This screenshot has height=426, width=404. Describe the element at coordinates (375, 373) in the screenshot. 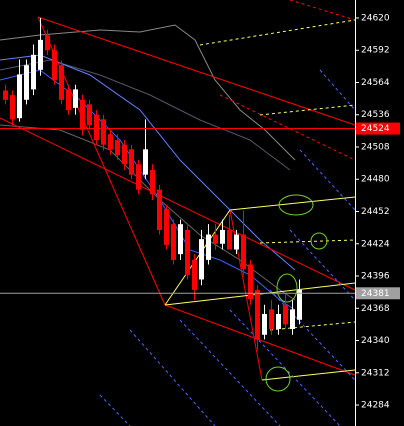

I see `y-tick-label: 24312` at that location.